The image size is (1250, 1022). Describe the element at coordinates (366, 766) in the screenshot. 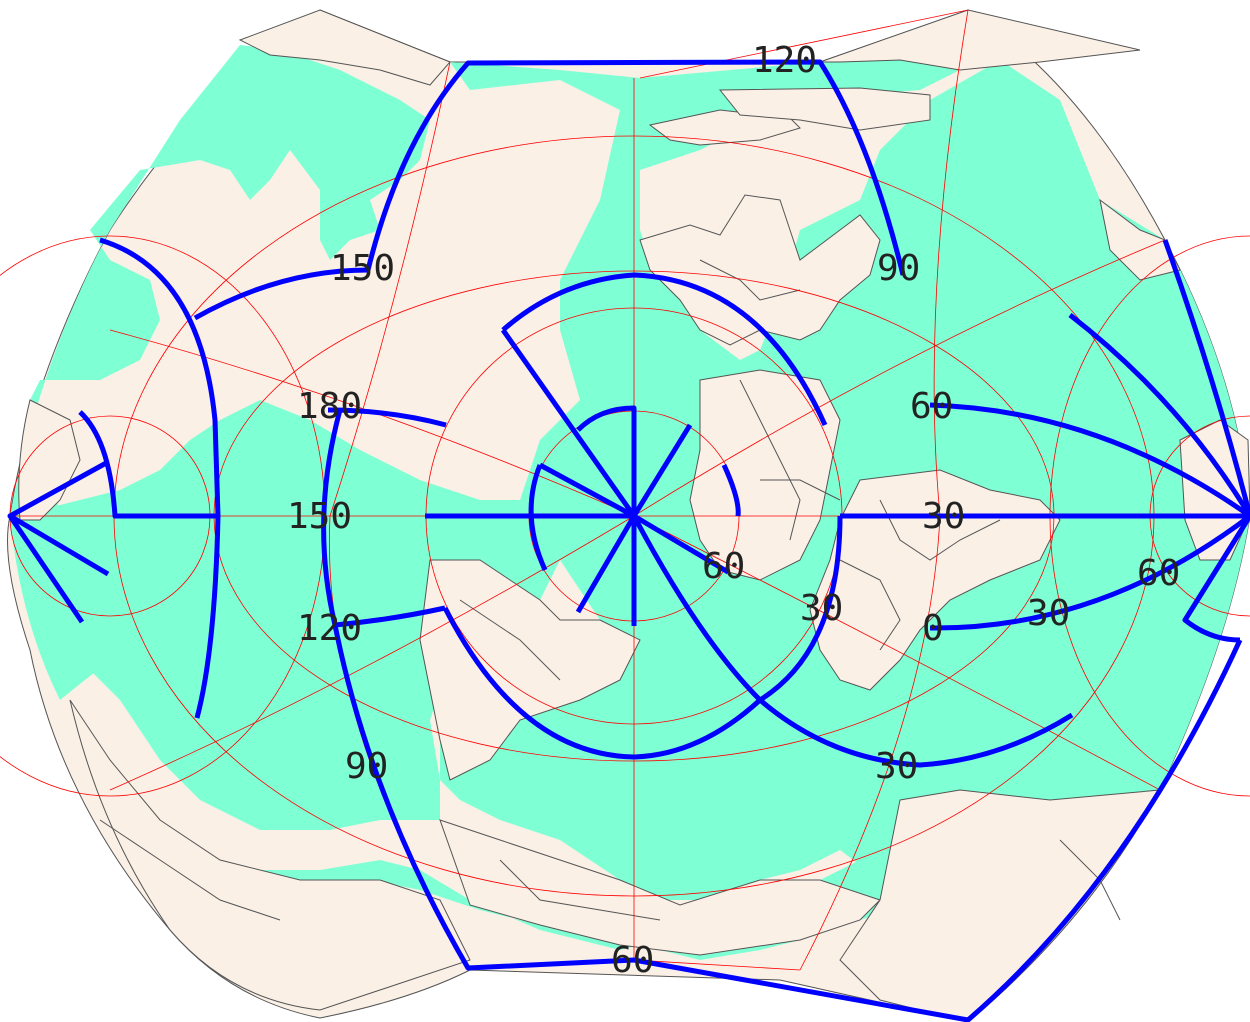

I see `label-lower-left-90: 90` at that location.